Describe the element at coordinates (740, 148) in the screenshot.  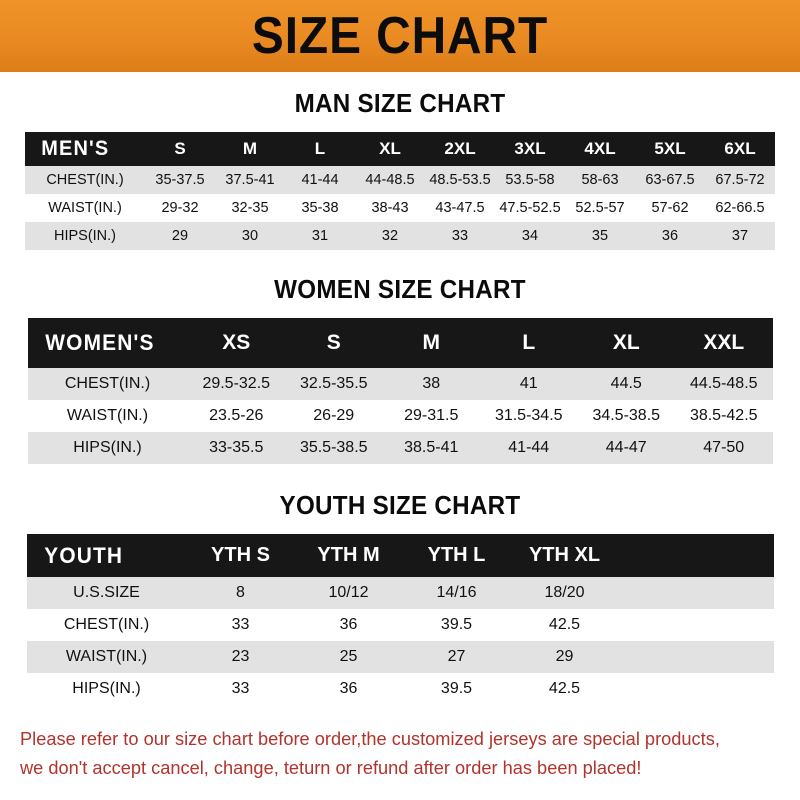
I see `men-size-header-6xl: 6XL` at that location.